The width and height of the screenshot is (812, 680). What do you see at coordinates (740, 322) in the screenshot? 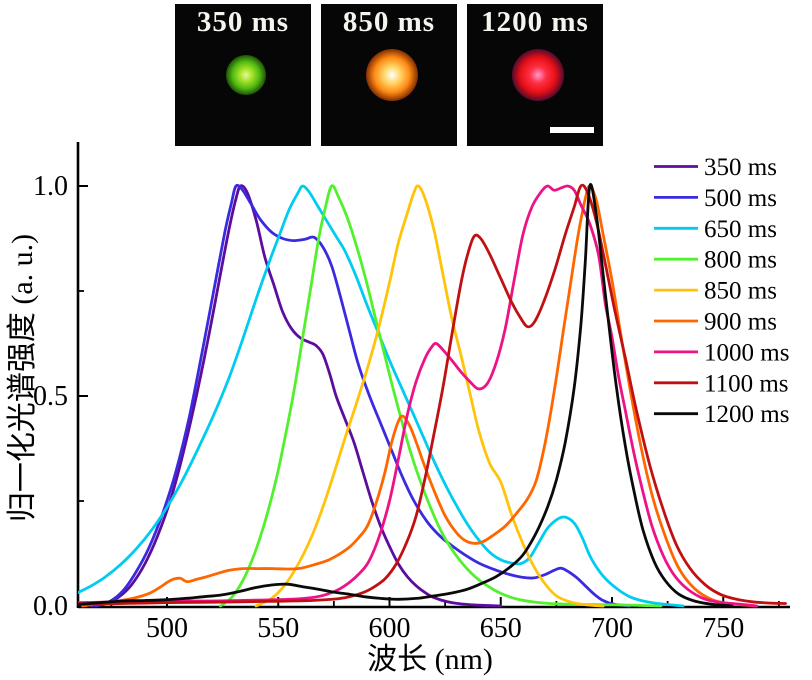
I see `legend-label: 900 ms` at bounding box center [740, 322].